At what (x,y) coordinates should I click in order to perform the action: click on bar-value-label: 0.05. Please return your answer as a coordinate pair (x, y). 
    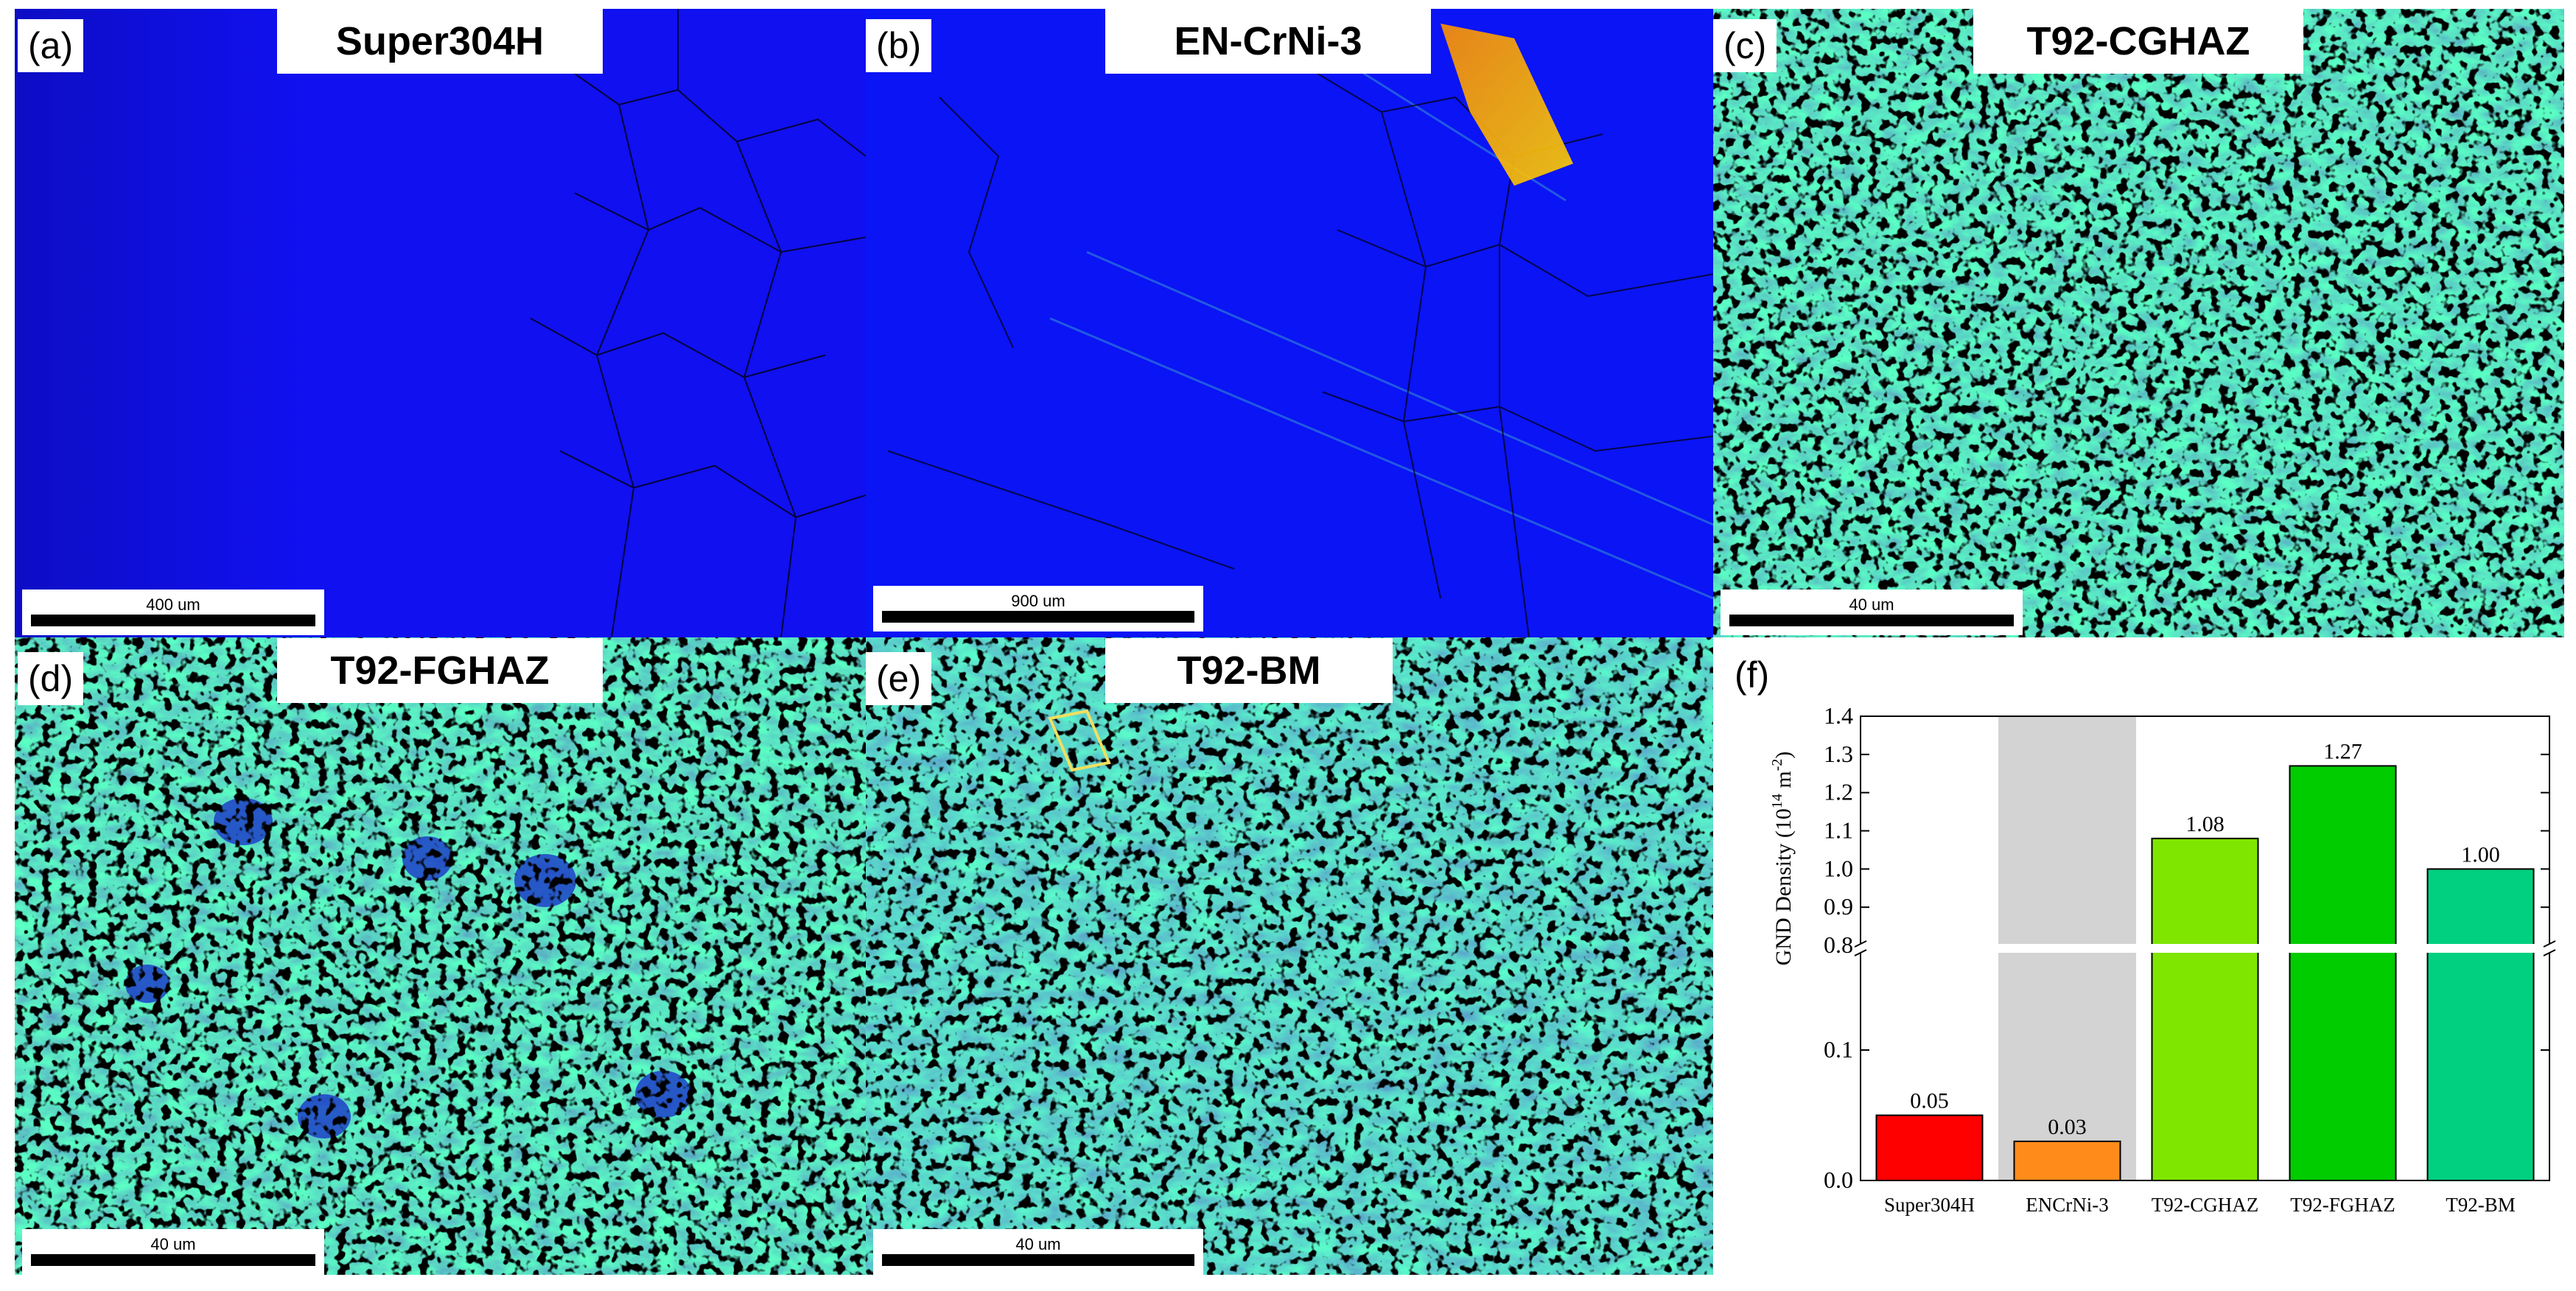
    Looking at the image, I should click on (1929, 1101).